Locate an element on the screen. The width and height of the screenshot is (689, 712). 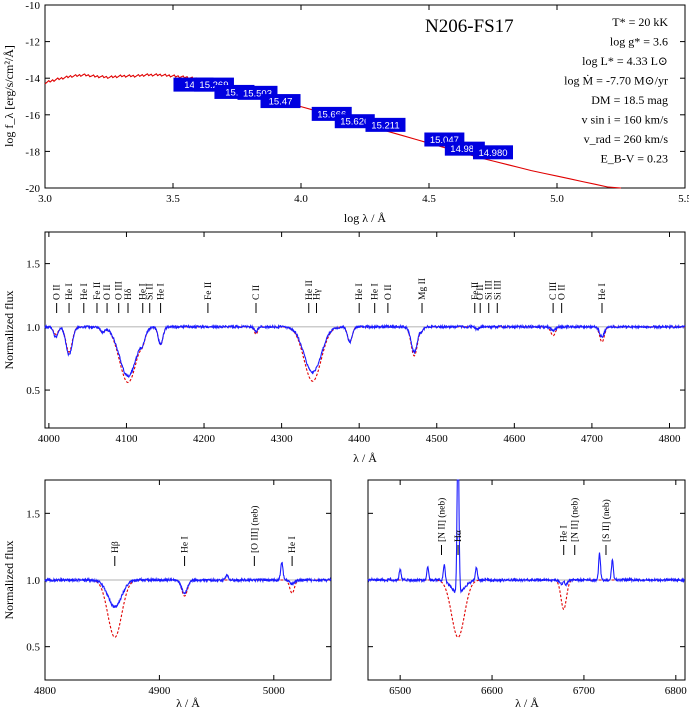
sed-ytick-label: -14 is located at coordinates (32, 79).